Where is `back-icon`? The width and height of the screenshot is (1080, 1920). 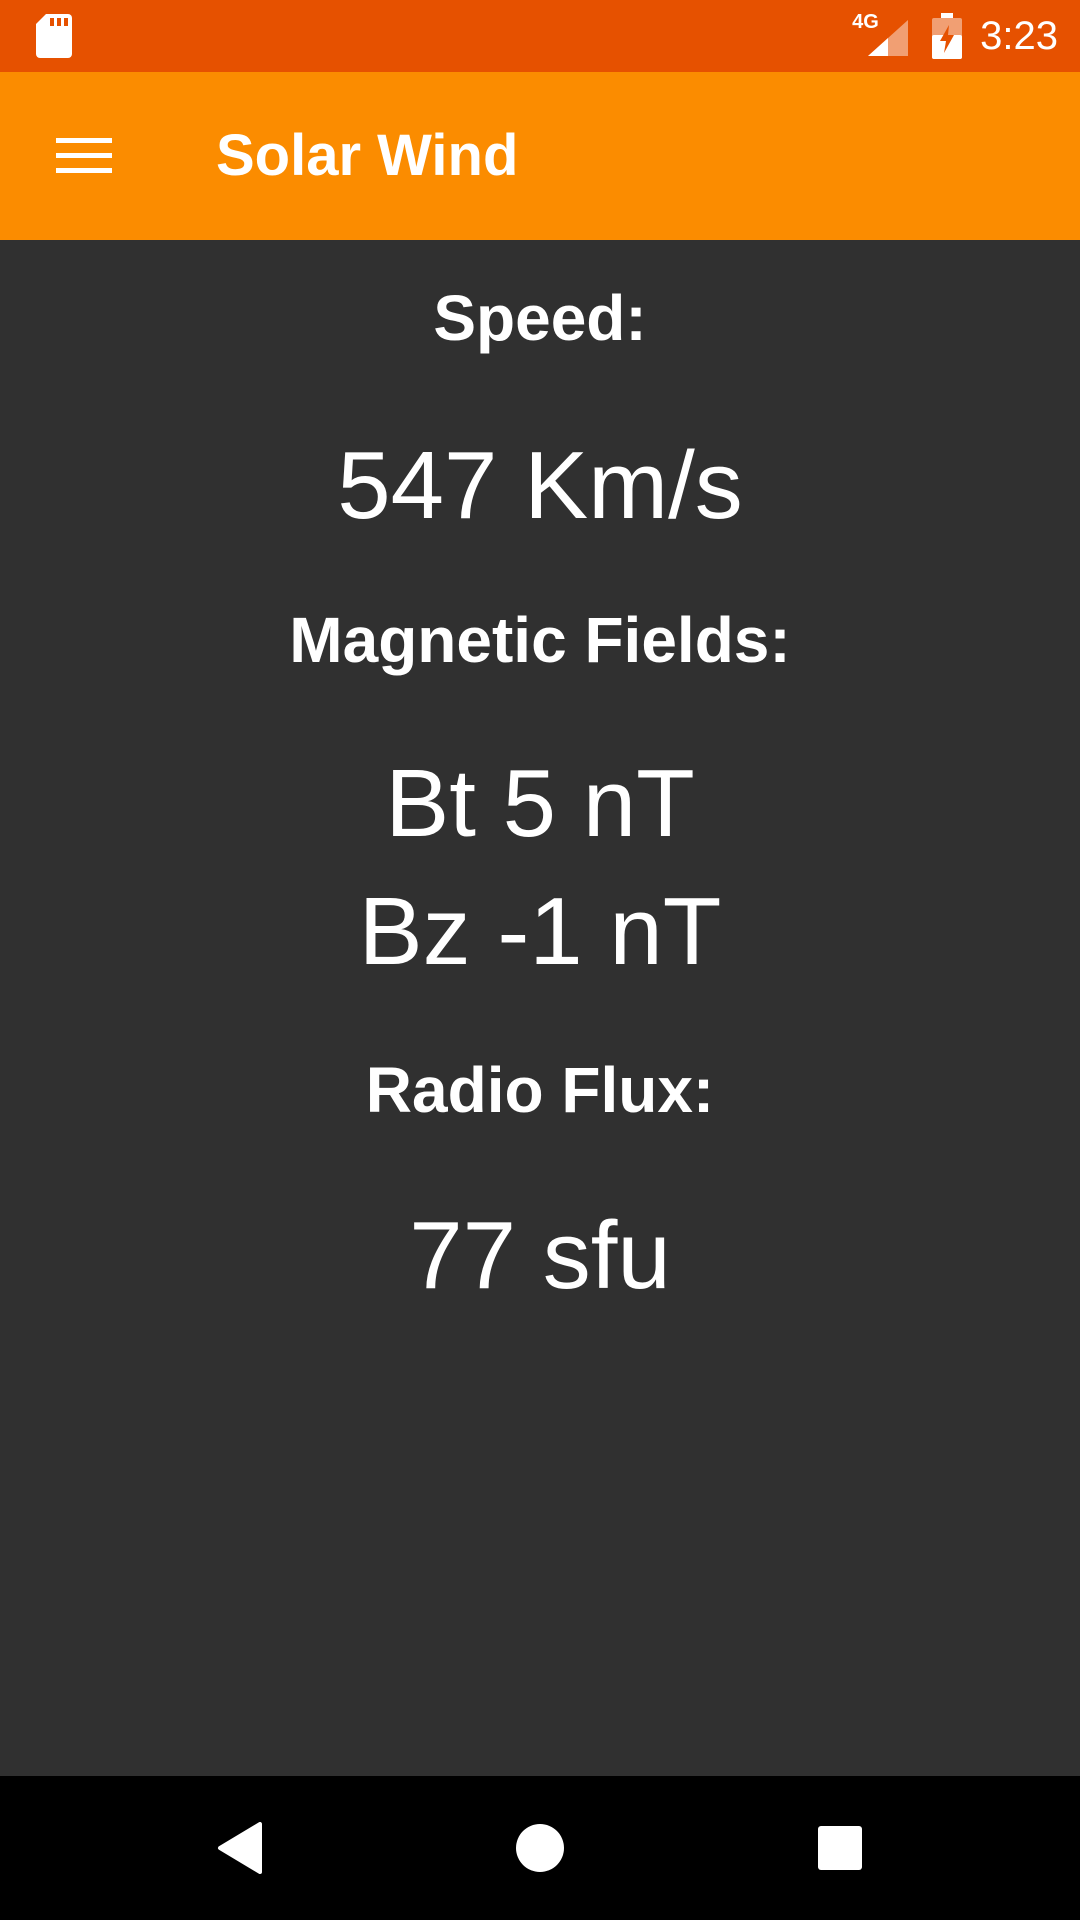
back-icon is located at coordinates (240, 1848).